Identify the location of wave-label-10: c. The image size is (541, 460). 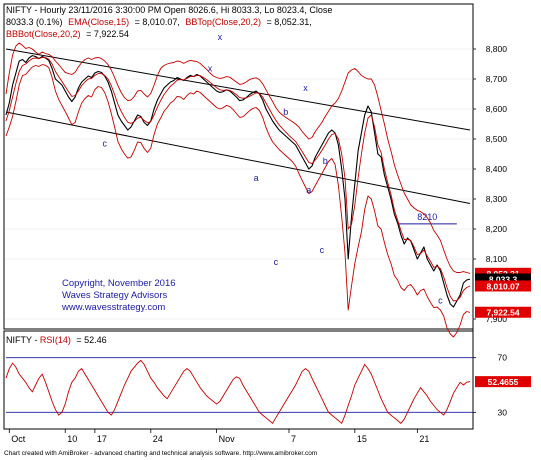
(440, 300).